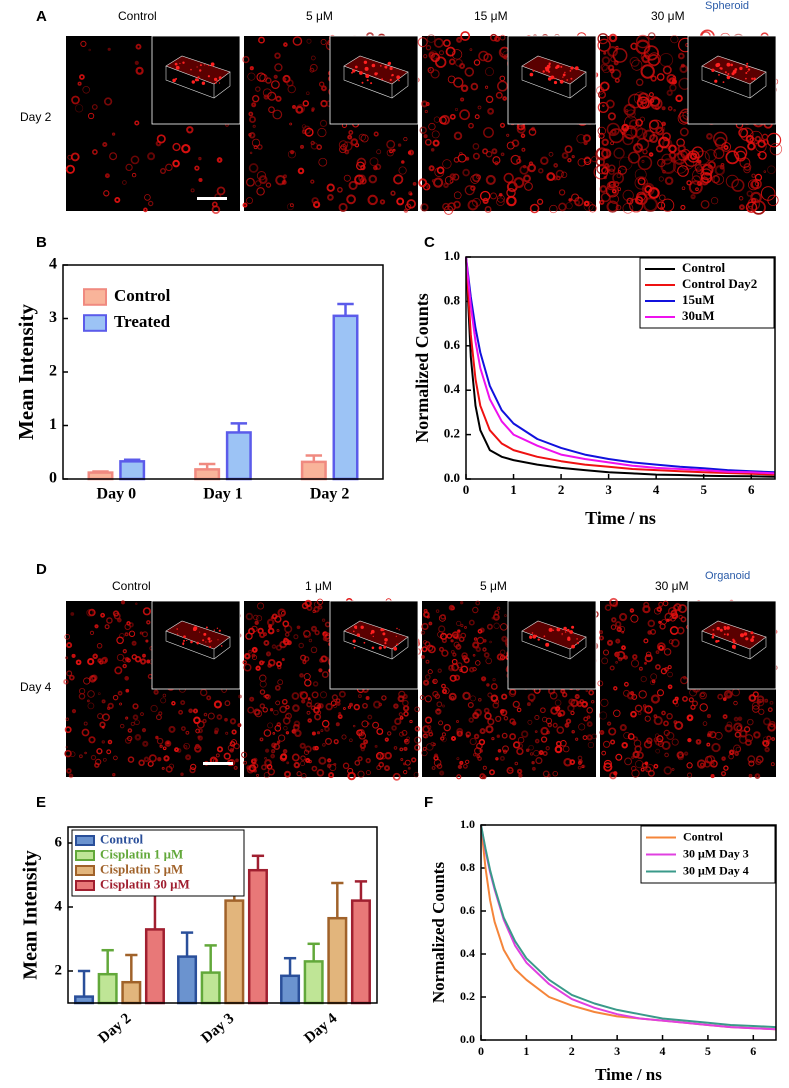  What do you see at coordinates (526, 1051) in the screenshot?
I see `x-tick-label: 1` at bounding box center [526, 1051].